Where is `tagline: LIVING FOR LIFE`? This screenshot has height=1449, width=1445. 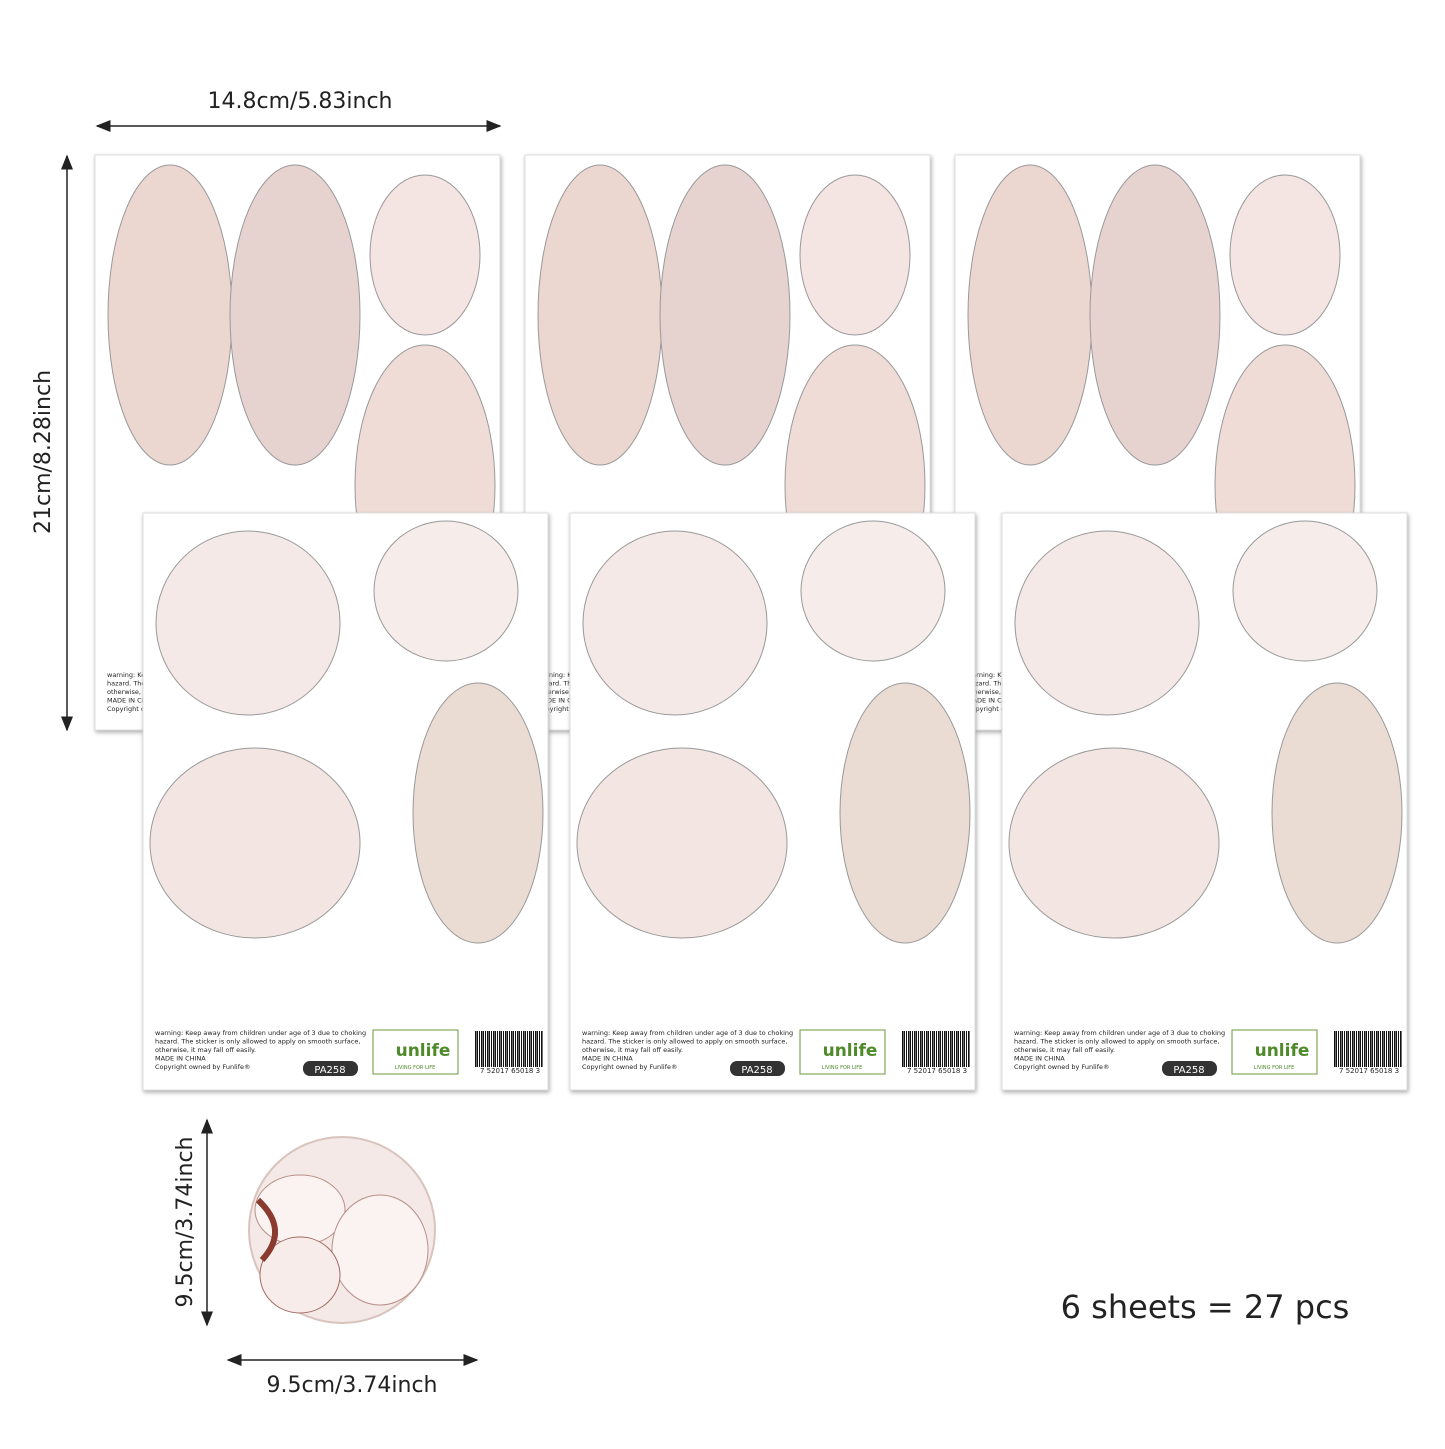 tagline: LIVING FOR LIFE is located at coordinates (1274, 1068).